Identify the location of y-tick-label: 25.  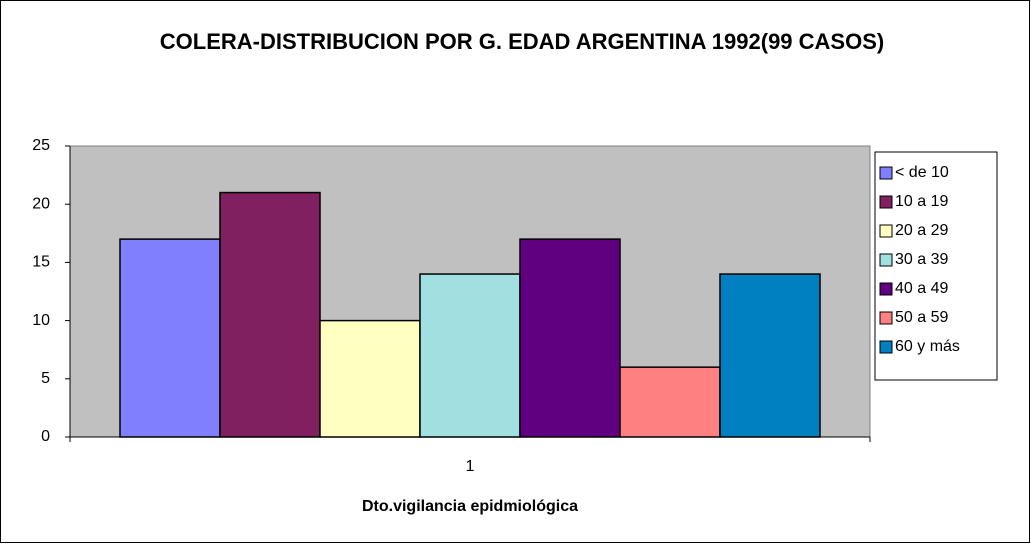
(41, 145).